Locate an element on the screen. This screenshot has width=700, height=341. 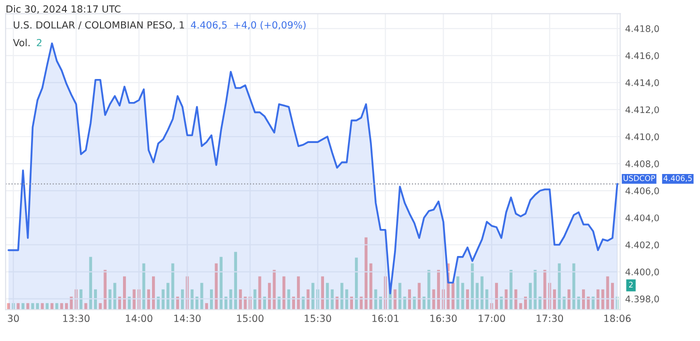
x-tick-label: 13:30 is located at coordinates (76, 318).